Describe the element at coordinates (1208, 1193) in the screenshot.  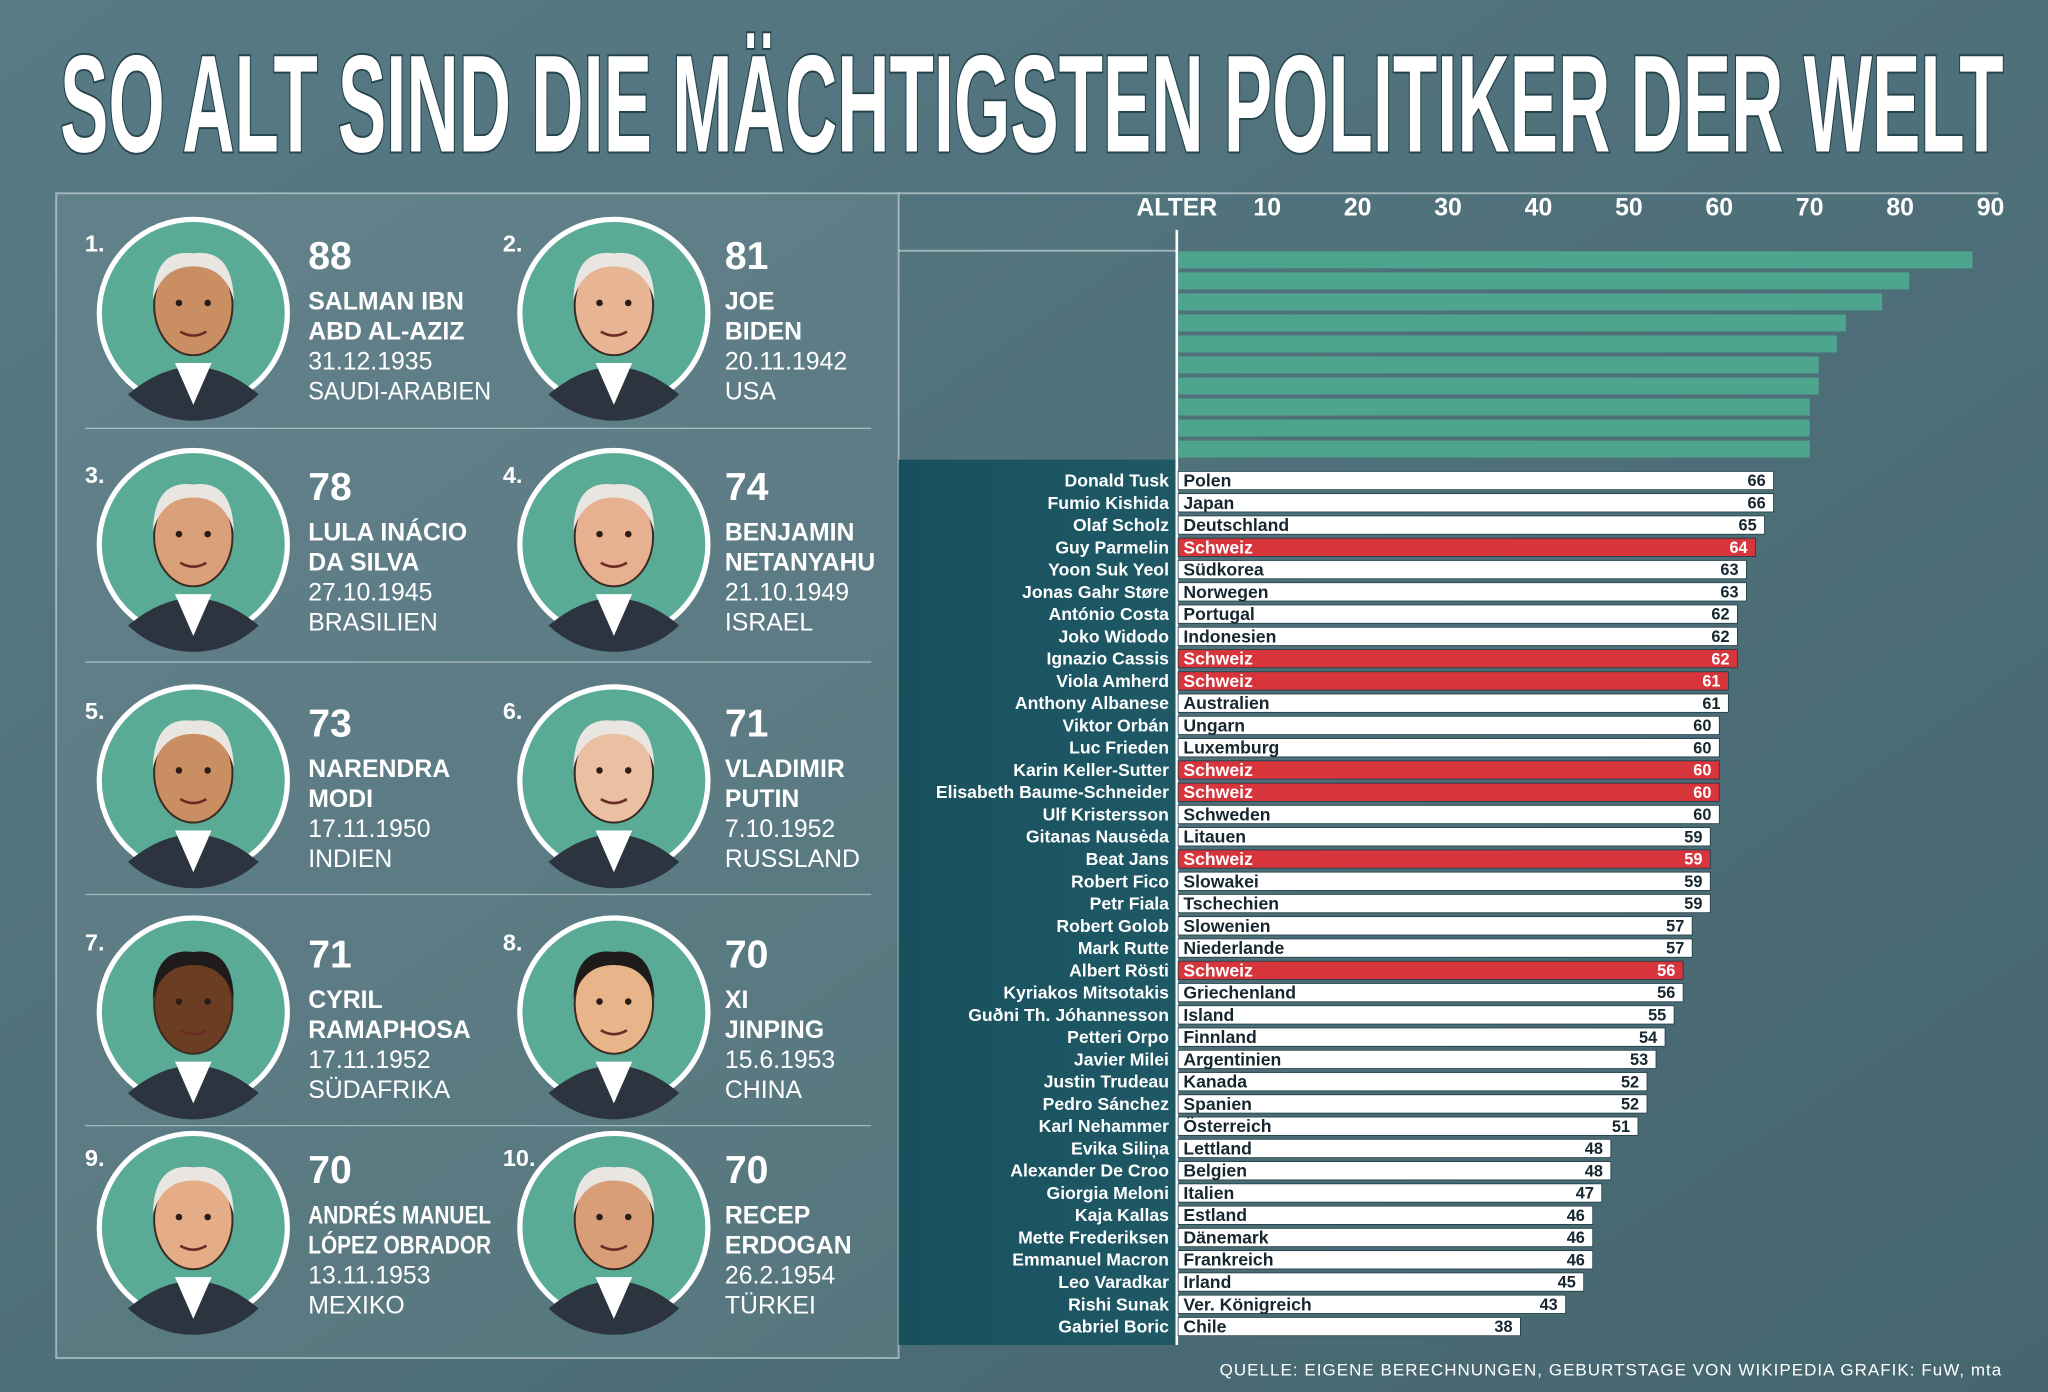
I see `country-label: Italien` at that location.